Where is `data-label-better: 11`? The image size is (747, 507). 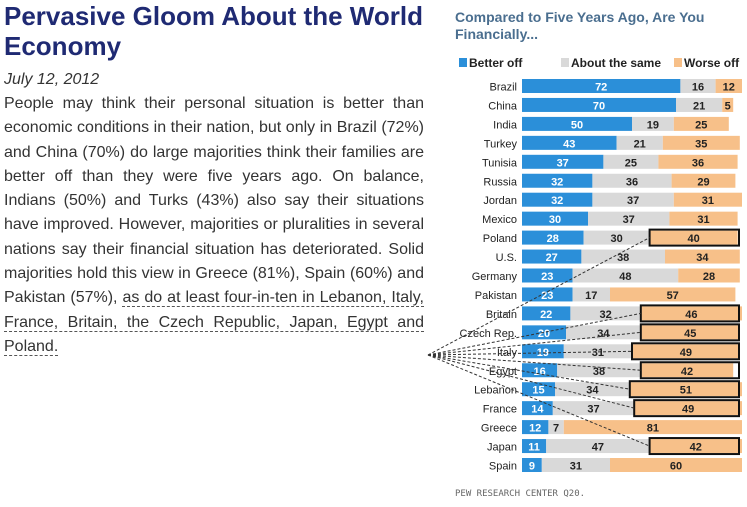 data-label-better: 11 is located at coordinates (534, 448).